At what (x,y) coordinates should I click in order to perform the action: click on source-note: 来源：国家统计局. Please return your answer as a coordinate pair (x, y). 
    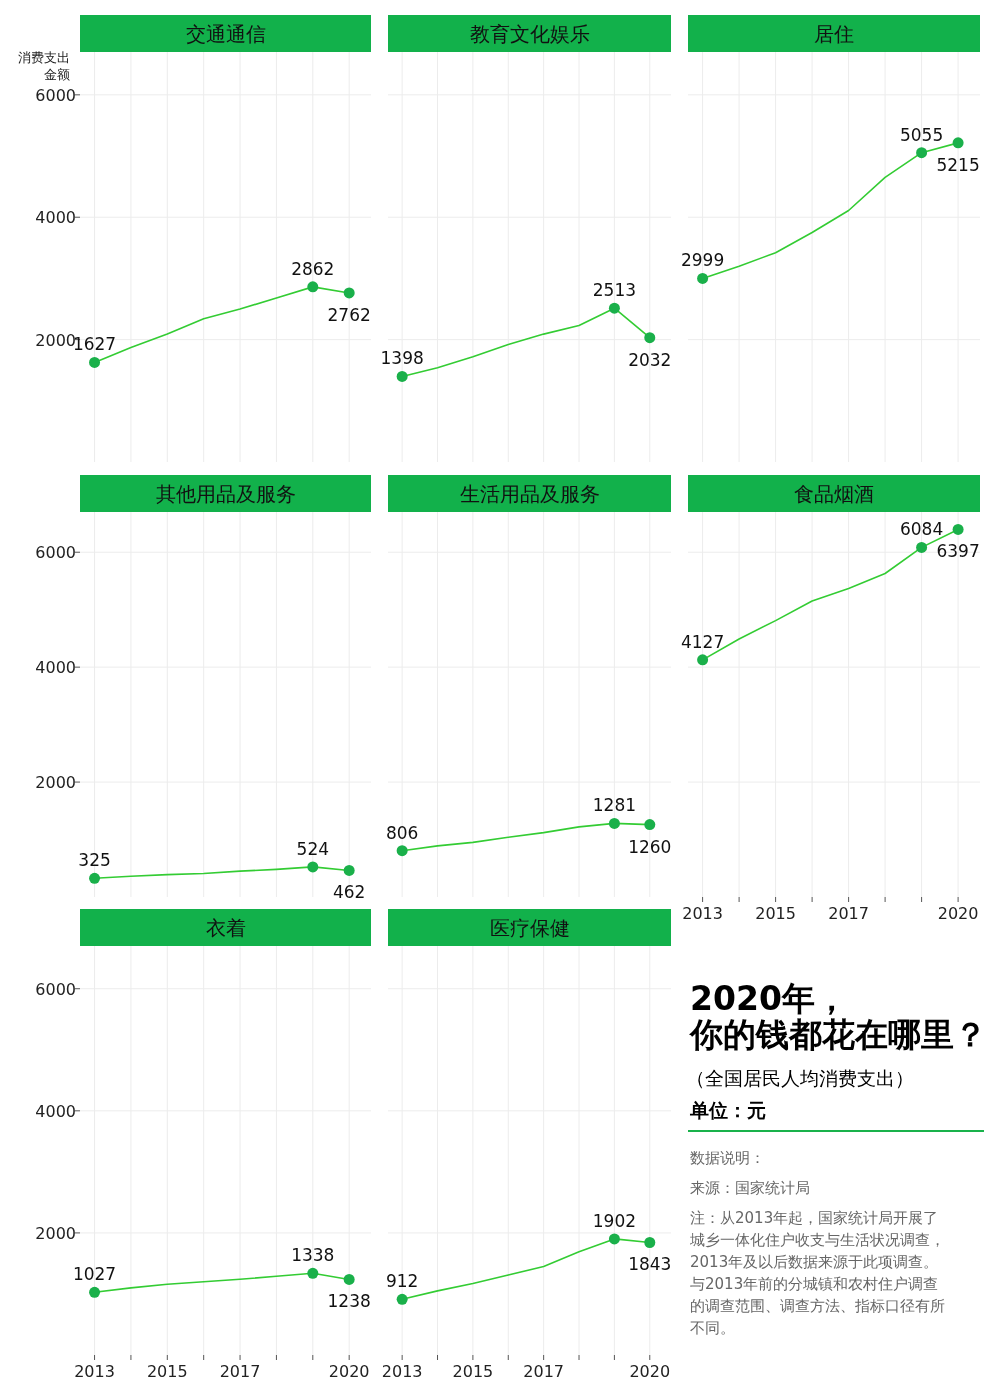
    Looking at the image, I should click on (750, 1188).